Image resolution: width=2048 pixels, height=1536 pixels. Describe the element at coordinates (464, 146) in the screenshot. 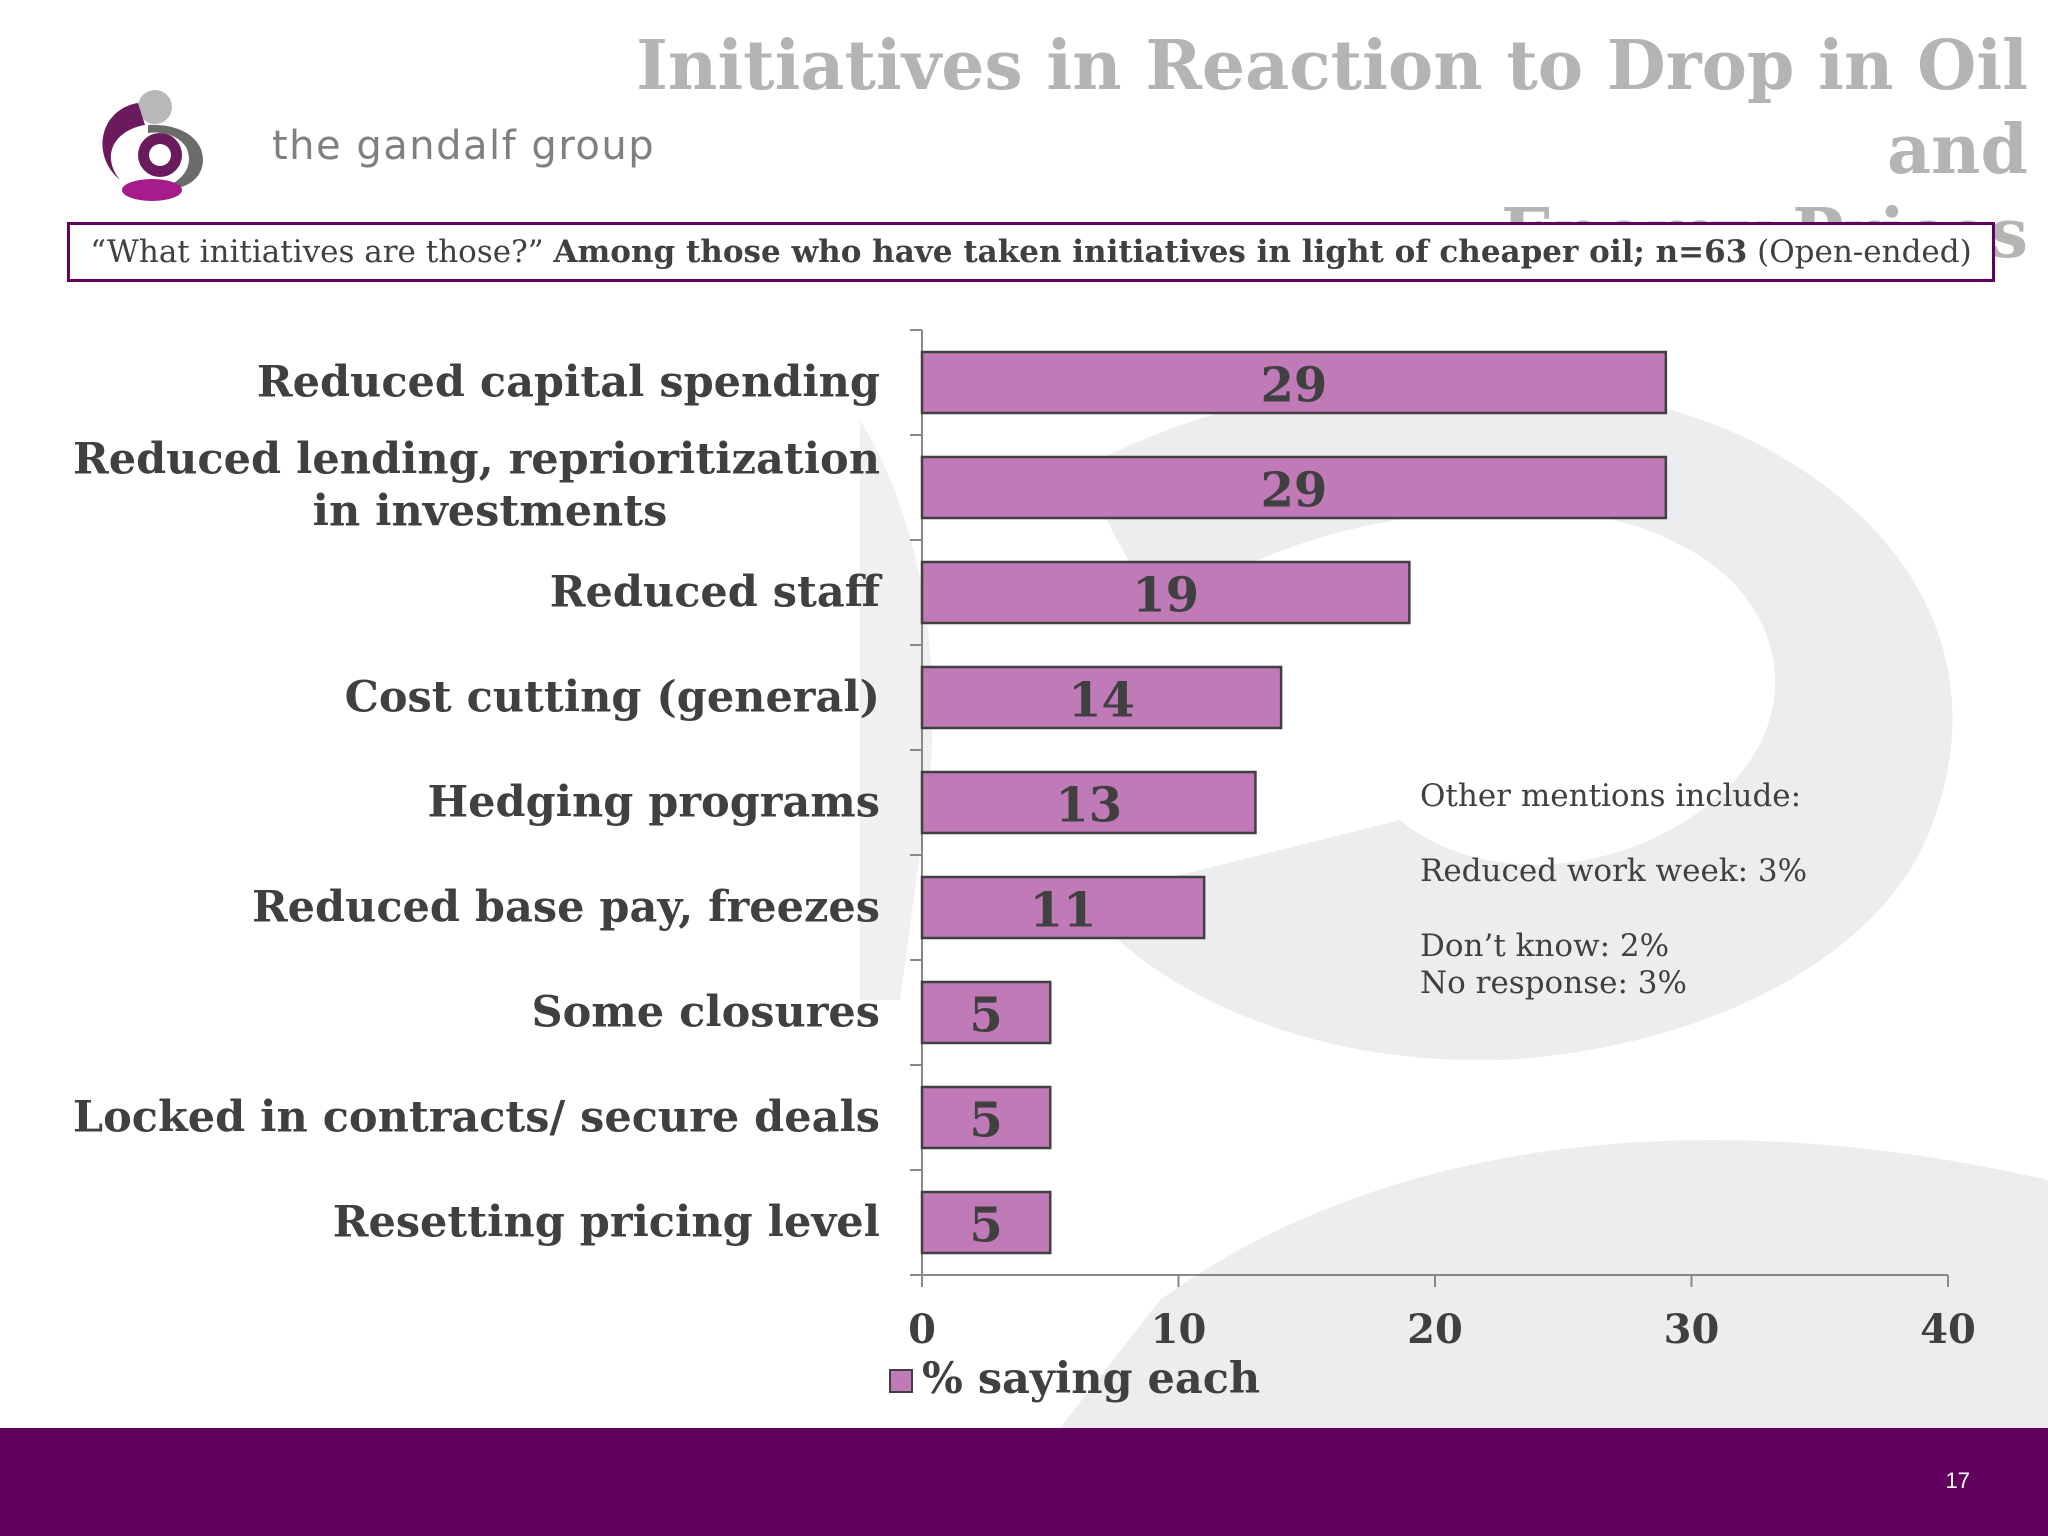

I see `logo-text: the gandalf group` at that location.